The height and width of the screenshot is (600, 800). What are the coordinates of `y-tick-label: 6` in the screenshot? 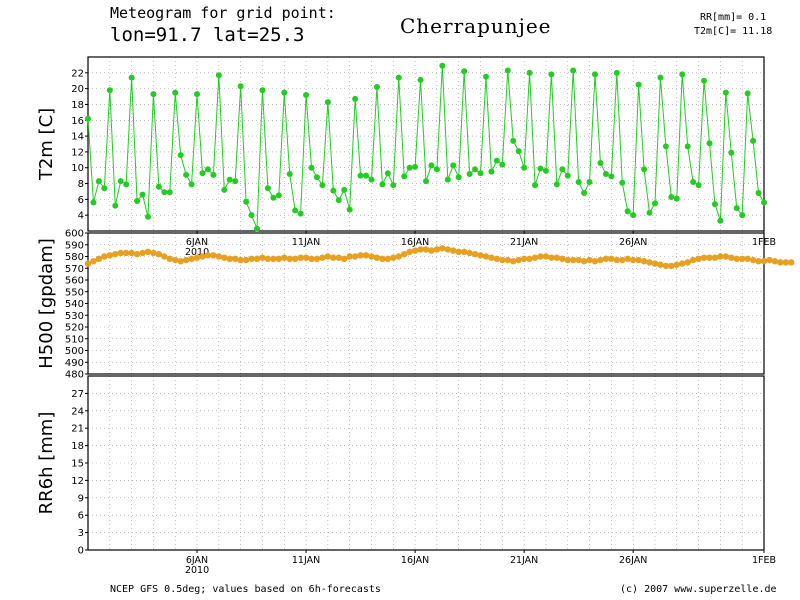 It's located at (81, 516).